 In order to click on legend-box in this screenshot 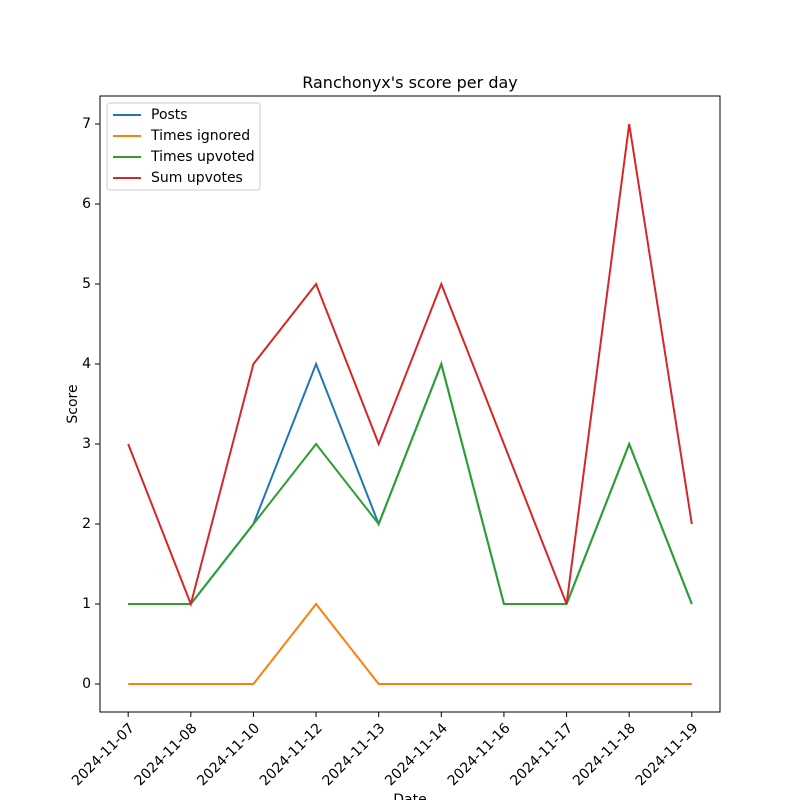, I will do `click(183, 146)`.